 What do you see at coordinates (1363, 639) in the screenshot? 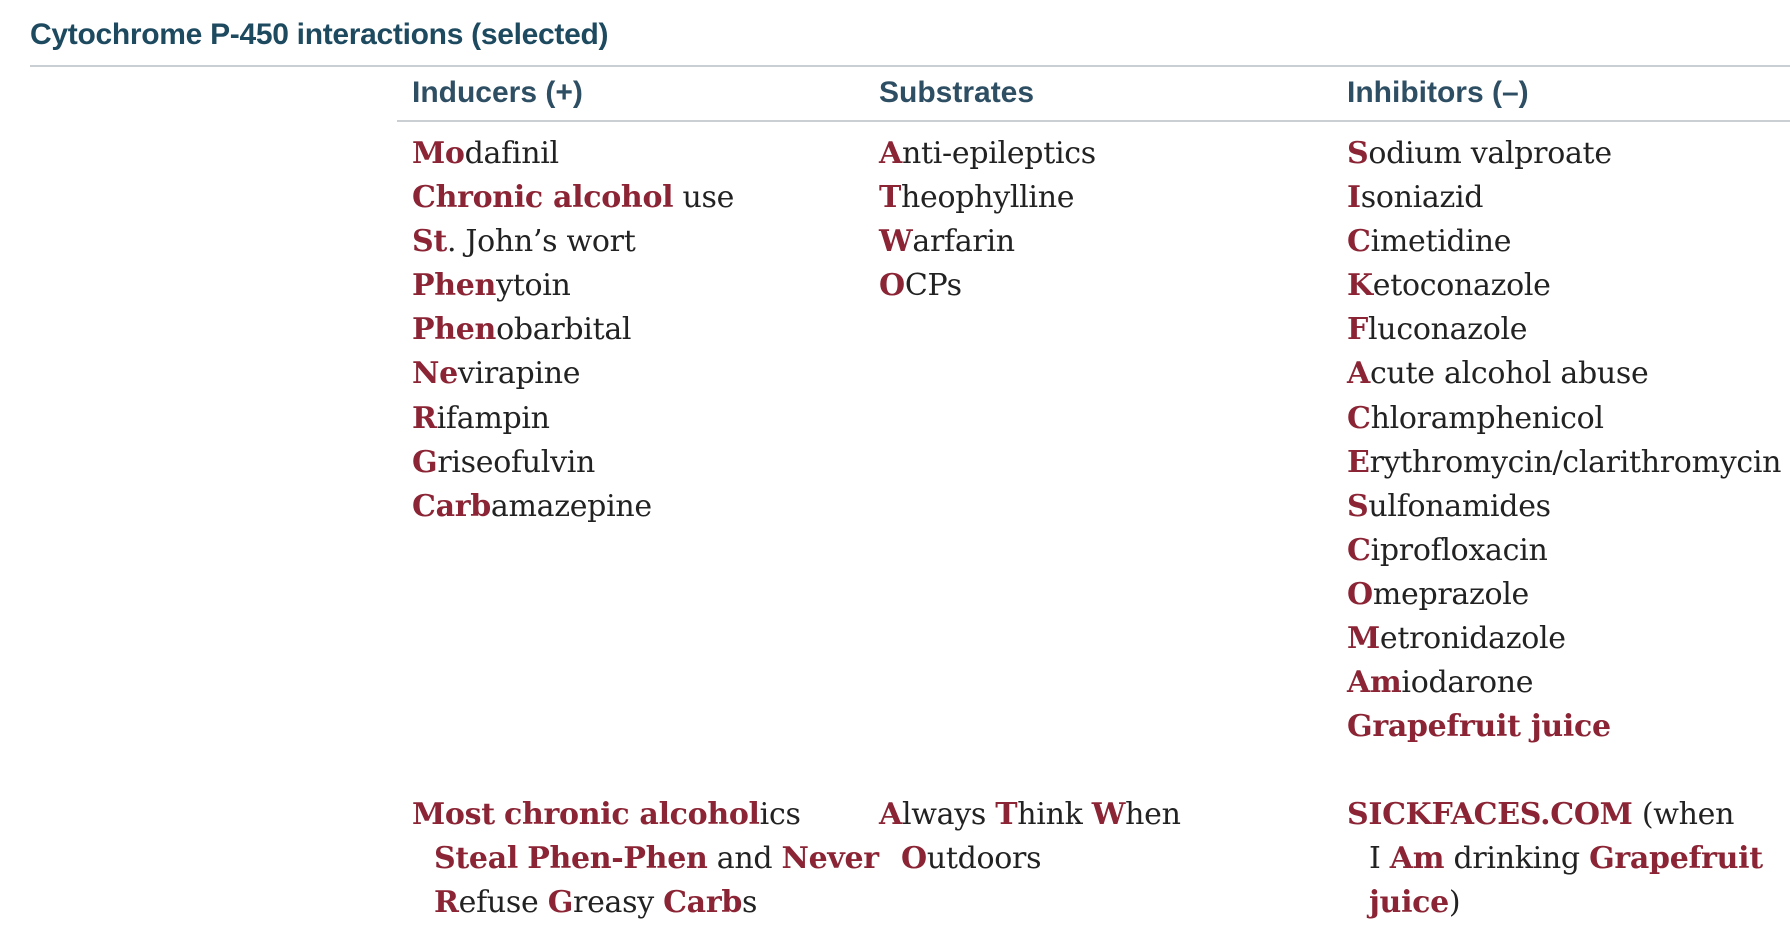
I see `highlight-text: M` at bounding box center [1363, 639].